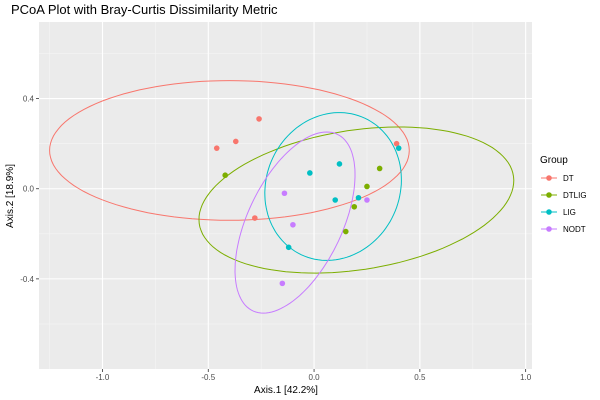  Describe the element at coordinates (549, 229) in the screenshot. I see `legend-point-nodt` at that location.